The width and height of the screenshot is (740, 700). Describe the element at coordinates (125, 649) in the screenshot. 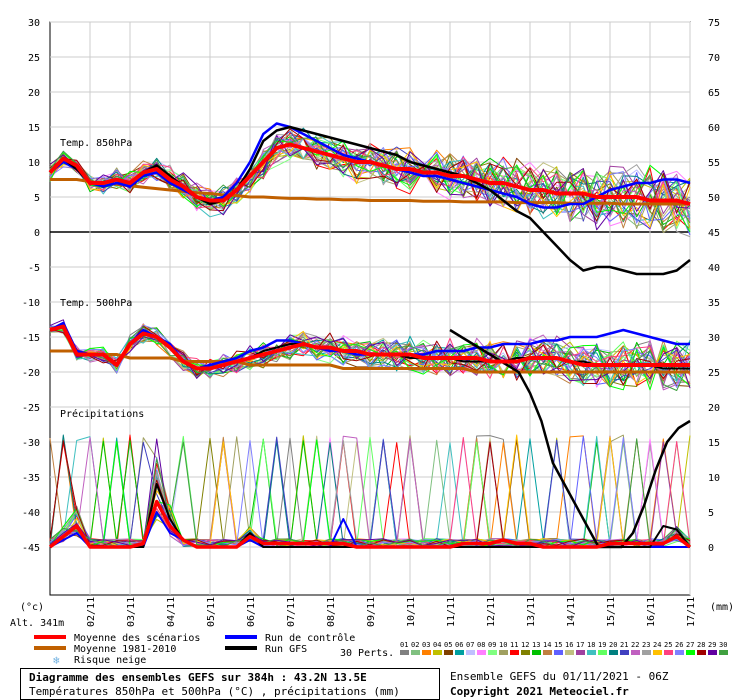

I see `legend-clim: Moyenne 1981-2010` at that location.